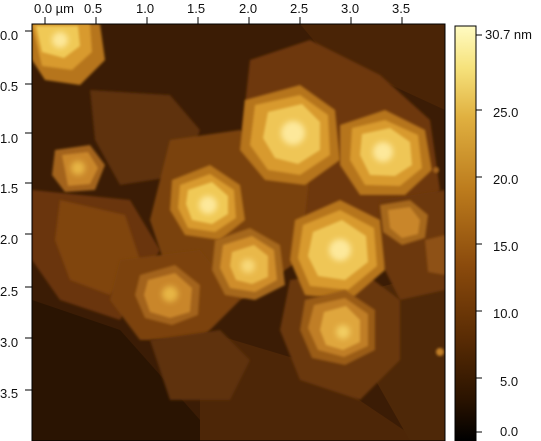  I want to click on y-tick-label: 2.0, so click(9, 239).